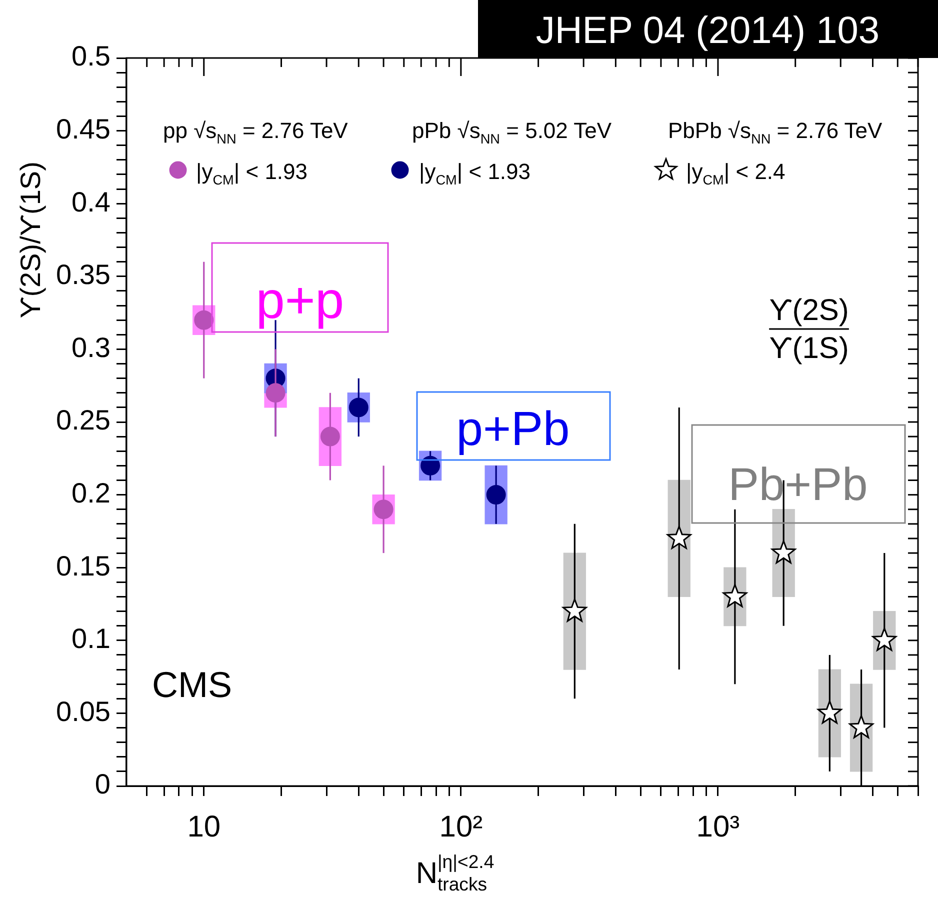  What do you see at coordinates (30, 240) in the screenshot?
I see `y-axis-title: ϒ(2S)/ϒ(1S)` at bounding box center [30, 240].